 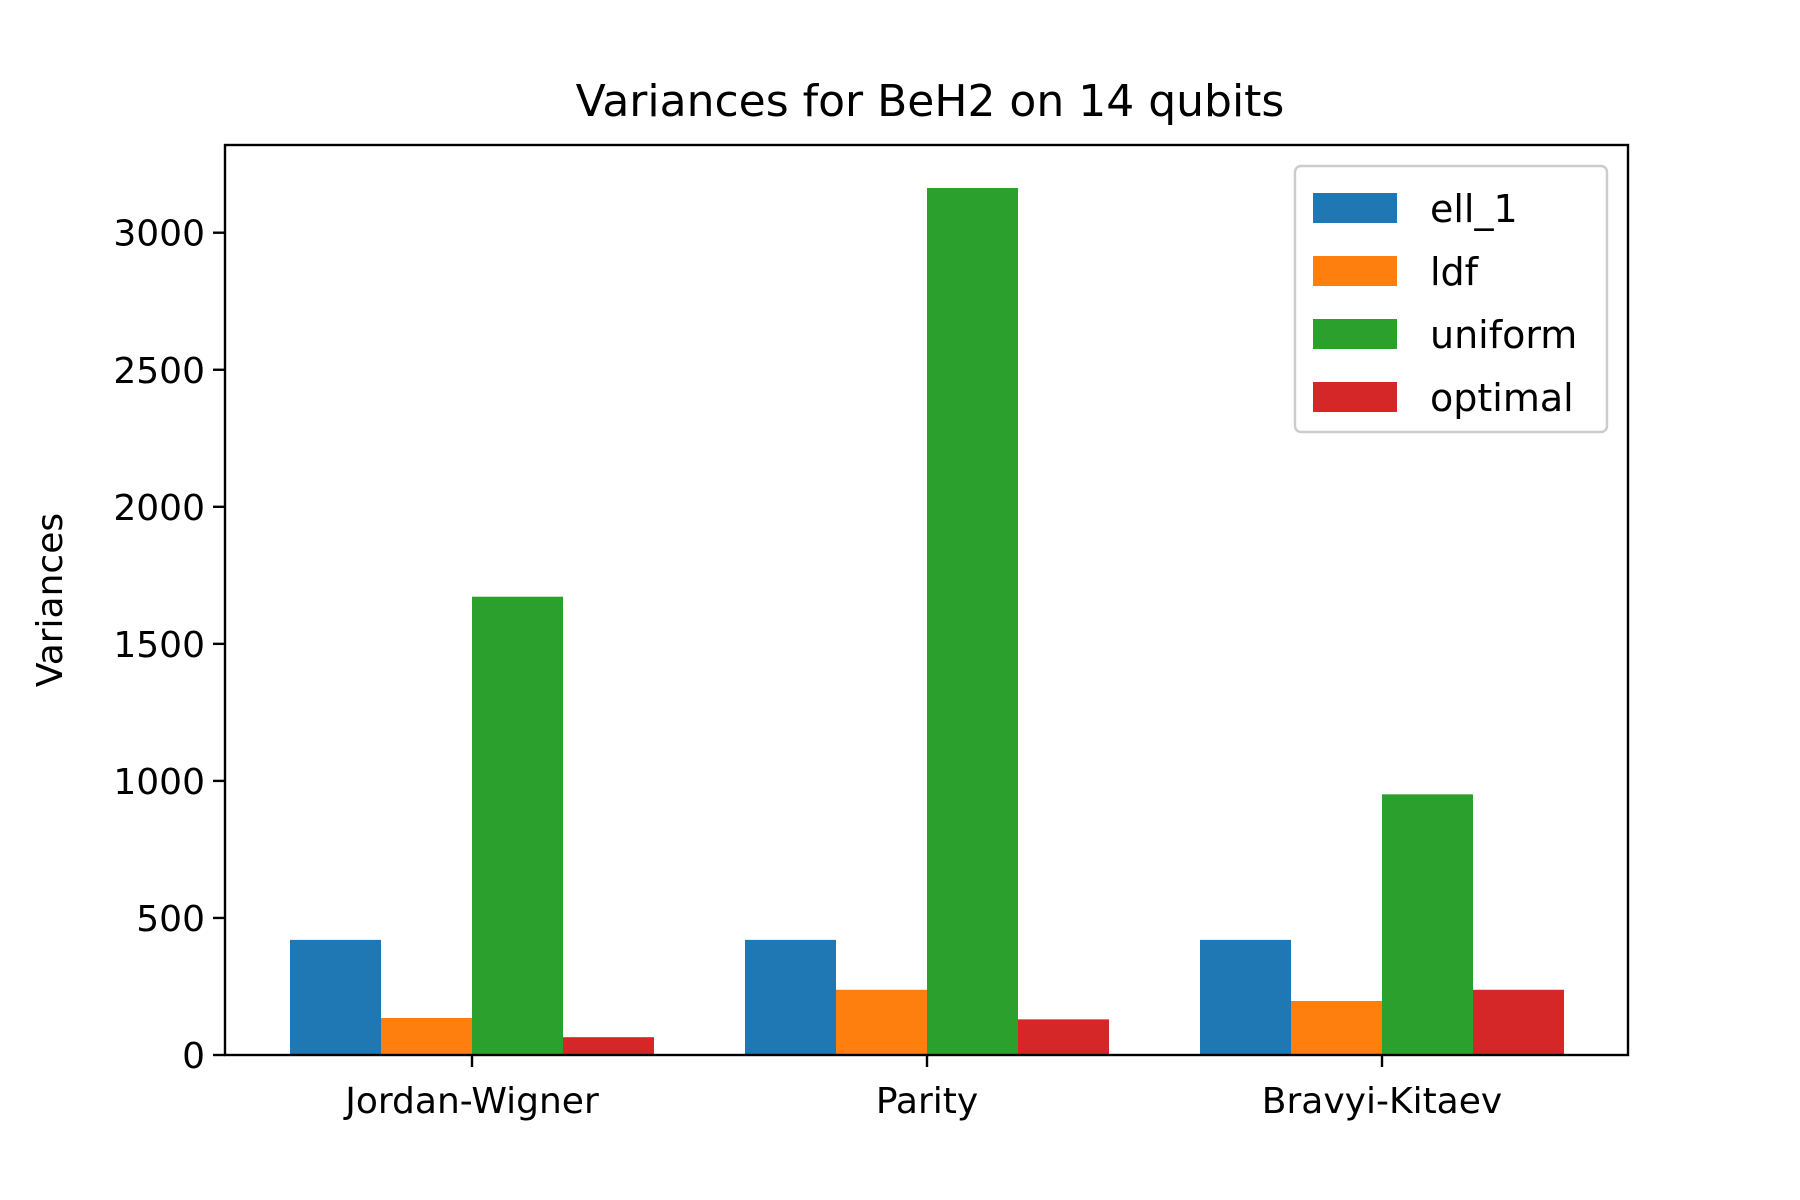 I want to click on x-axis-ticks: Jordan-Wigner Parity Bravyi-Kitaev, so click(x=922, y=1088).